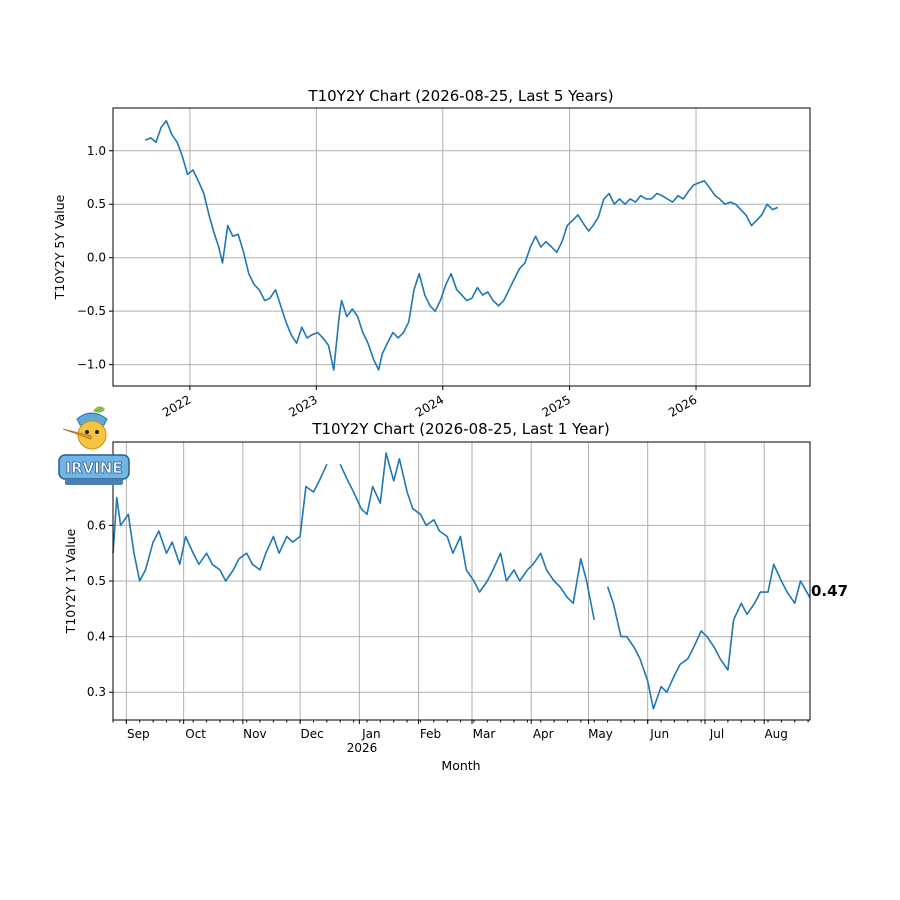 This screenshot has height=900, width=900. I want to click on last-value-label: 0.47, so click(829, 591).